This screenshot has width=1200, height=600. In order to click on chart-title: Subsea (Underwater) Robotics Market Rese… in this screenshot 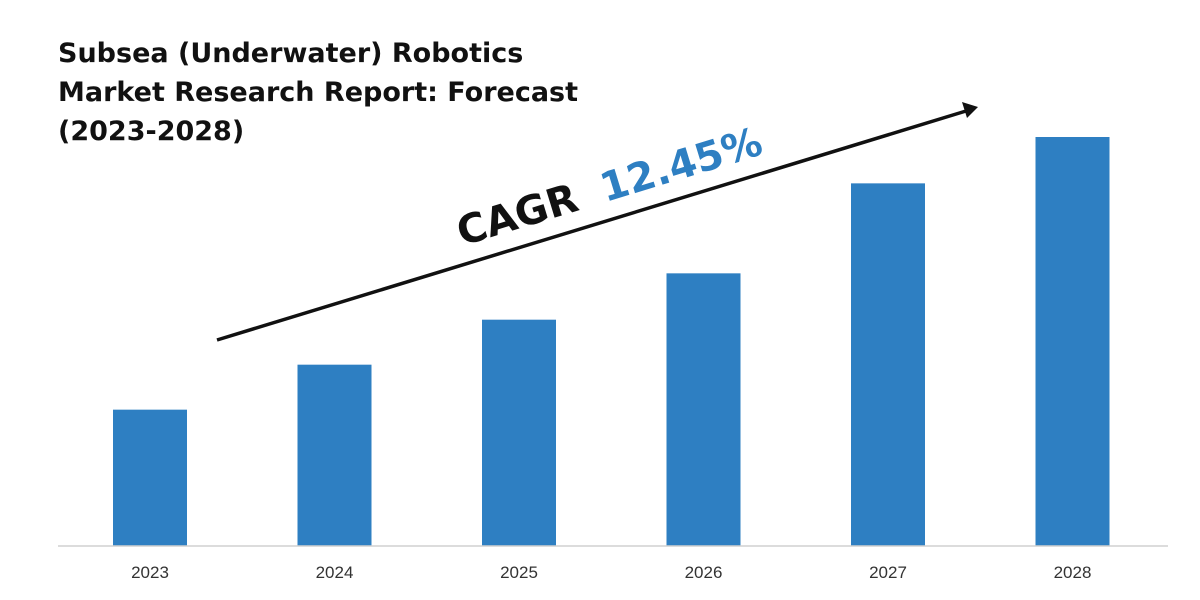, I will do `click(318, 92)`.